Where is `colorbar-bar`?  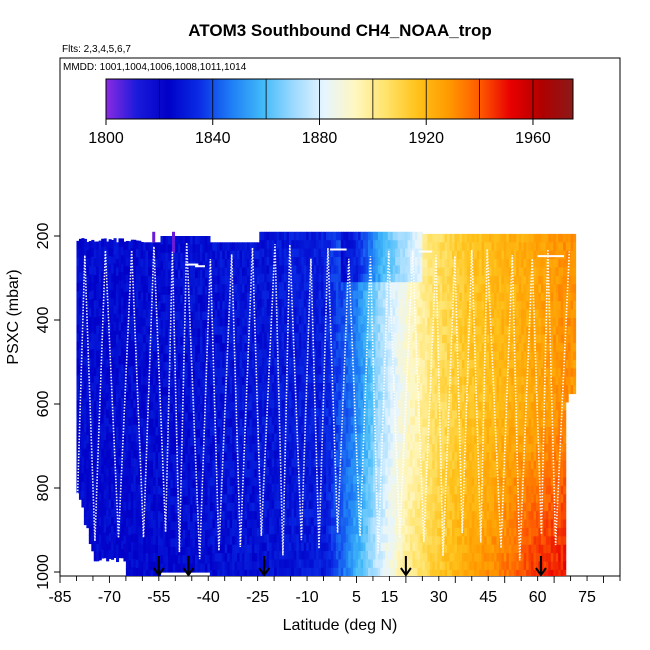
colorbar-bar is located at coordinates (339, 99).